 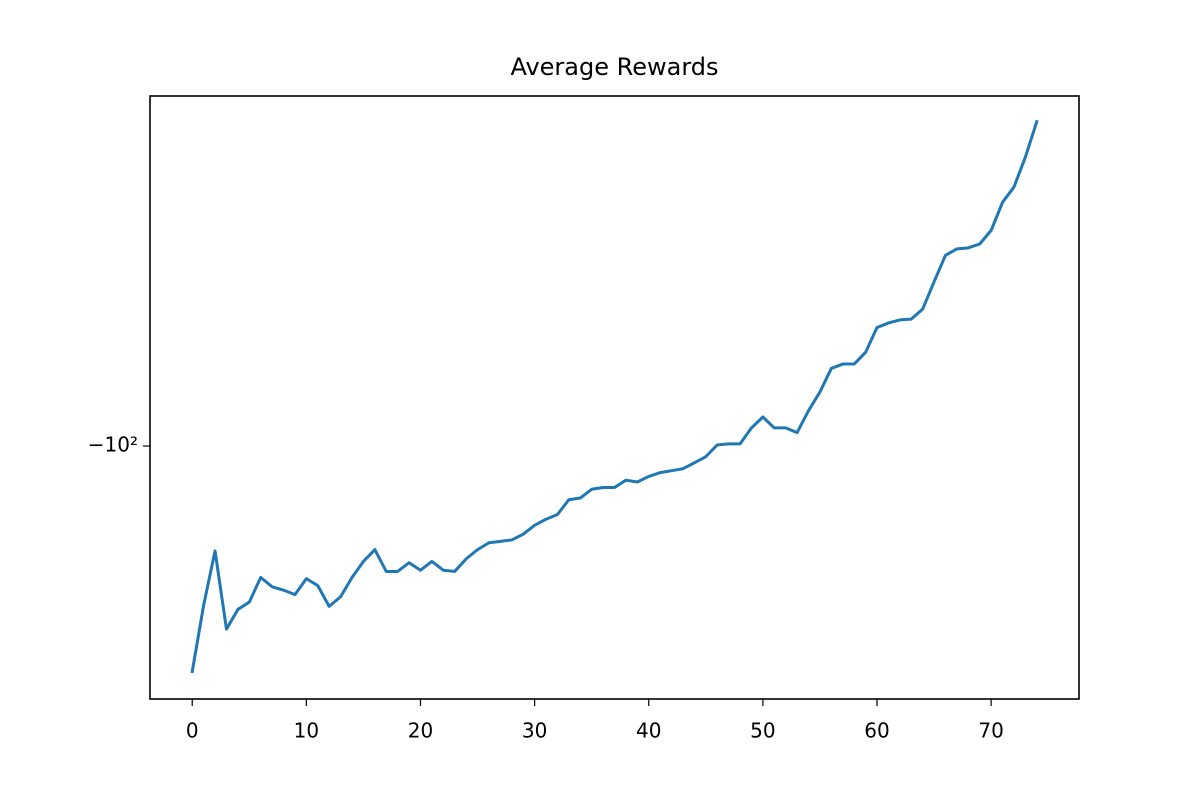 What do you see at coordinates (990, 731) in the screenshot?
I see `x-tick-label: 70` at bounding box center [990, 731].